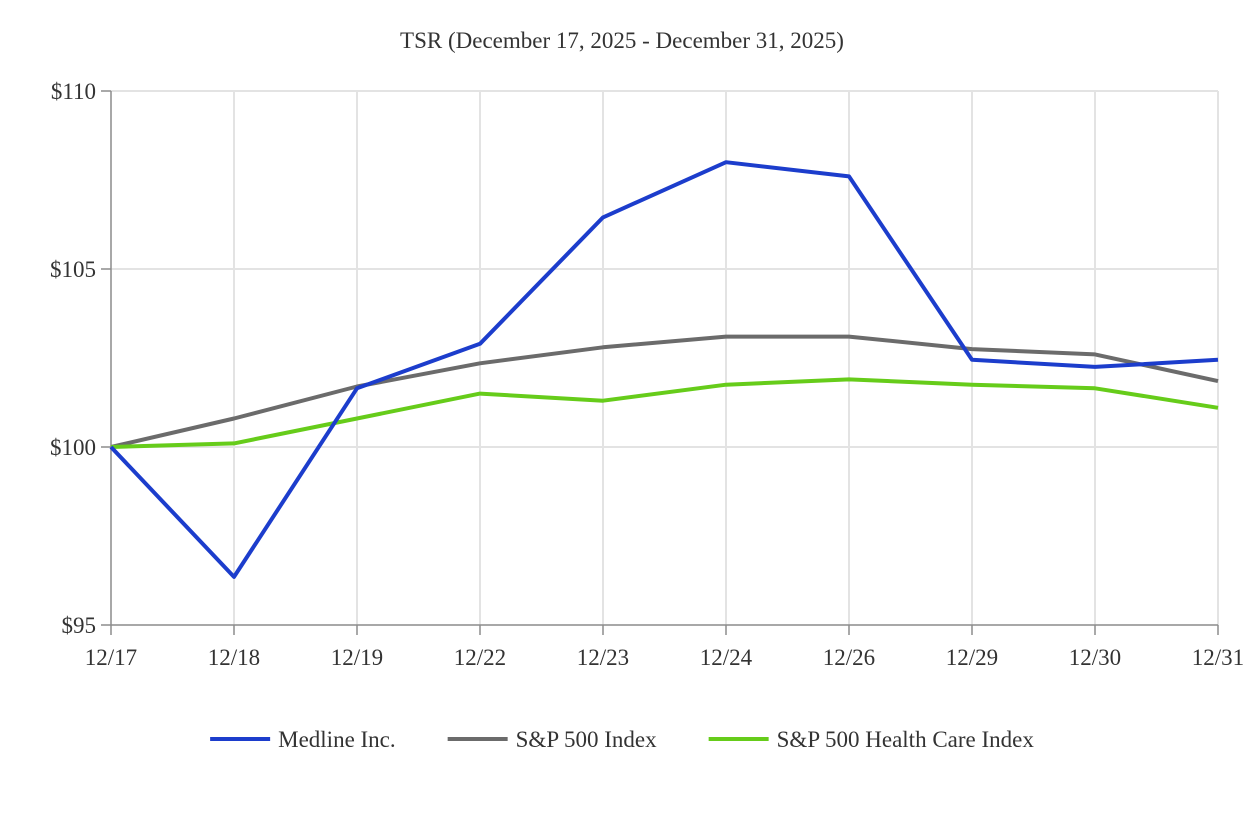 Image resolution: width=1248 pixels, height=813 pixels. I want to click on x-tick-label: 12/30, so click(1095, 657).